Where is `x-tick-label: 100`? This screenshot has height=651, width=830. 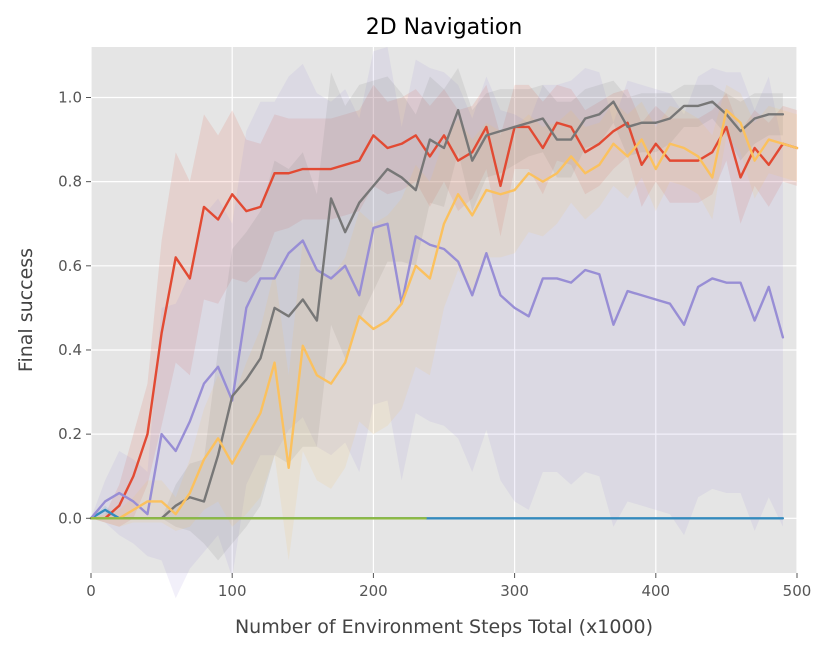
x-tick-label: 100 is located at coordinates (232, 591).